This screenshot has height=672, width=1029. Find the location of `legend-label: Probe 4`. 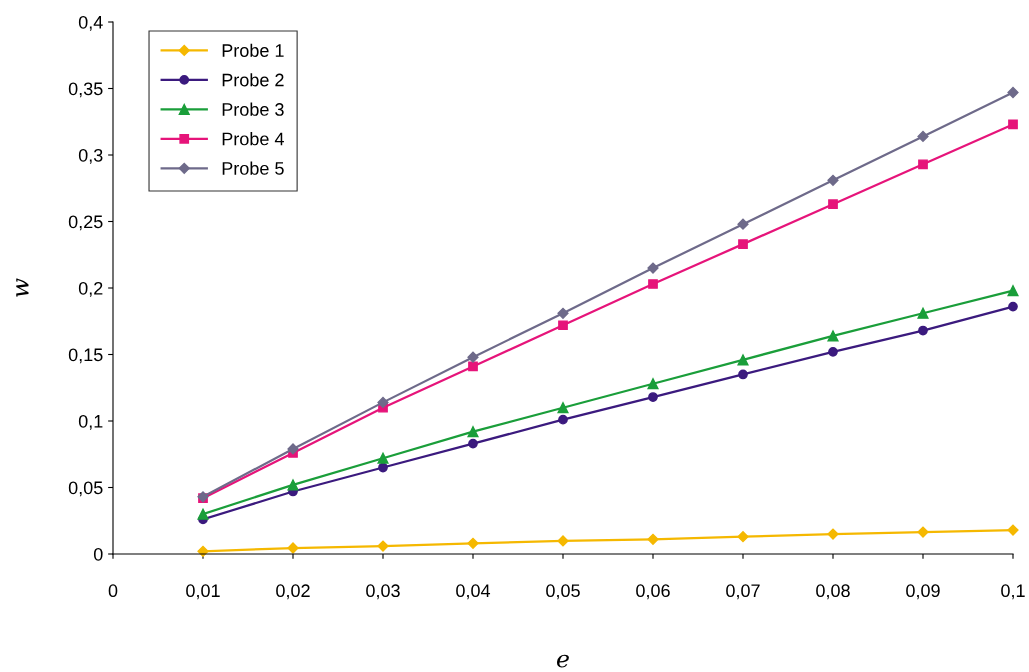

legend-label: Probe 4 is located at coordinates (253, 139).